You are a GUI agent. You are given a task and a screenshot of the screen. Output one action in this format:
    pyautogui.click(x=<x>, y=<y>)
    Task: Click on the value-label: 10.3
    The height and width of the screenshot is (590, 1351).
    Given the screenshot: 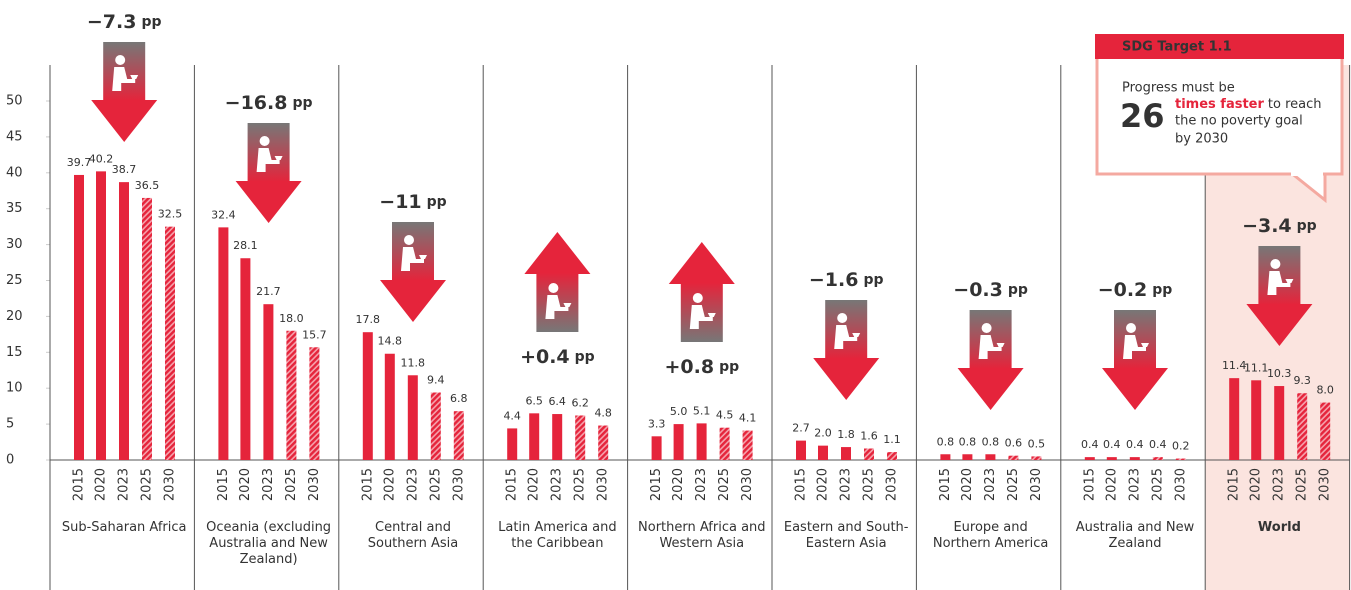 What is the action you would take?
    pyautogui.click(x=1279, y=373)
    